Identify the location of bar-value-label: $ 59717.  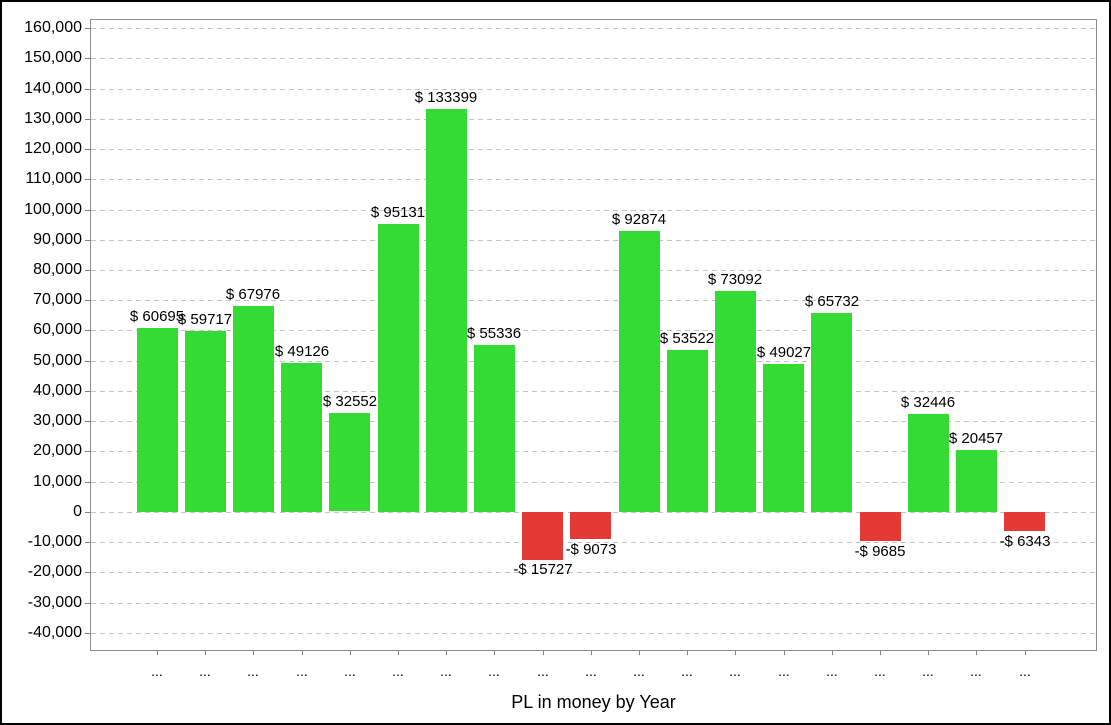
(205, 319).